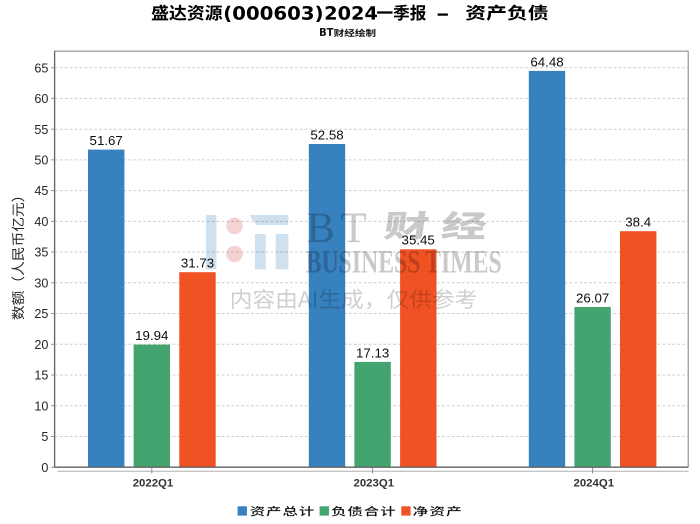 Image resolution: width=700 pixels, height=524 pixels. Describe the element at coordinates (404, 262) in the screenshot. I see `svg-text: BUSINESS TIMES` at that location.